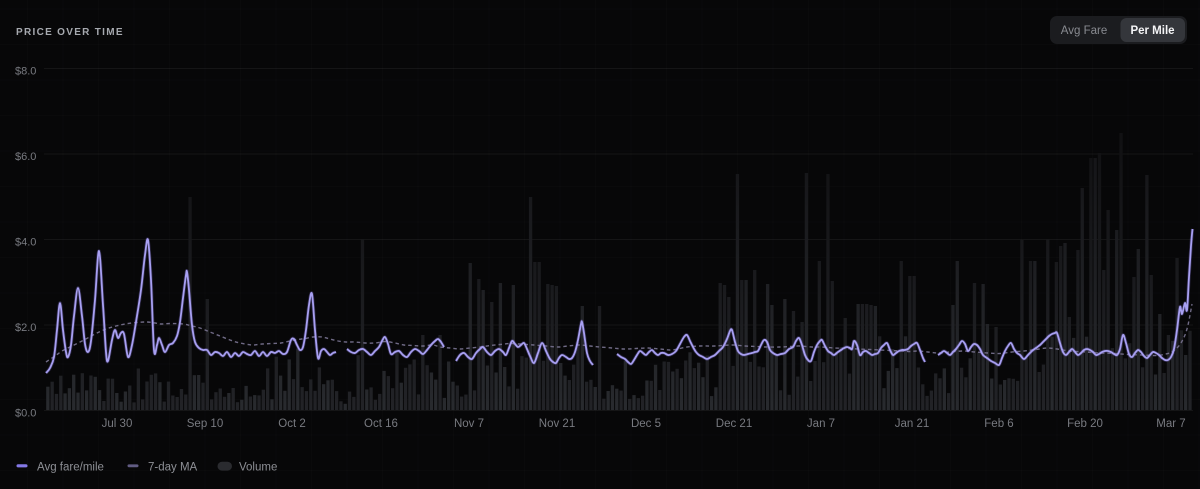  I want to click on svg-text: $6.0, so click(25, 157).